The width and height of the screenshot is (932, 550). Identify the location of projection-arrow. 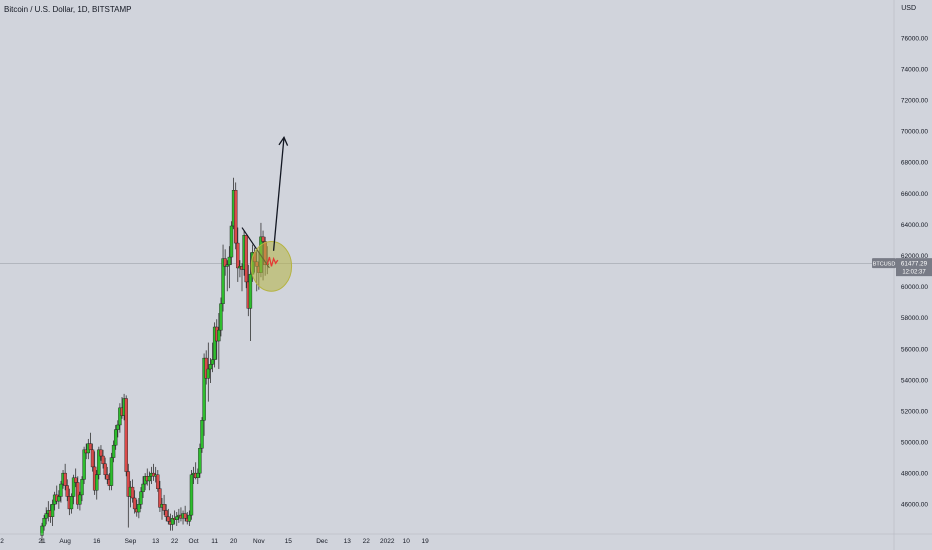
(278, 194).